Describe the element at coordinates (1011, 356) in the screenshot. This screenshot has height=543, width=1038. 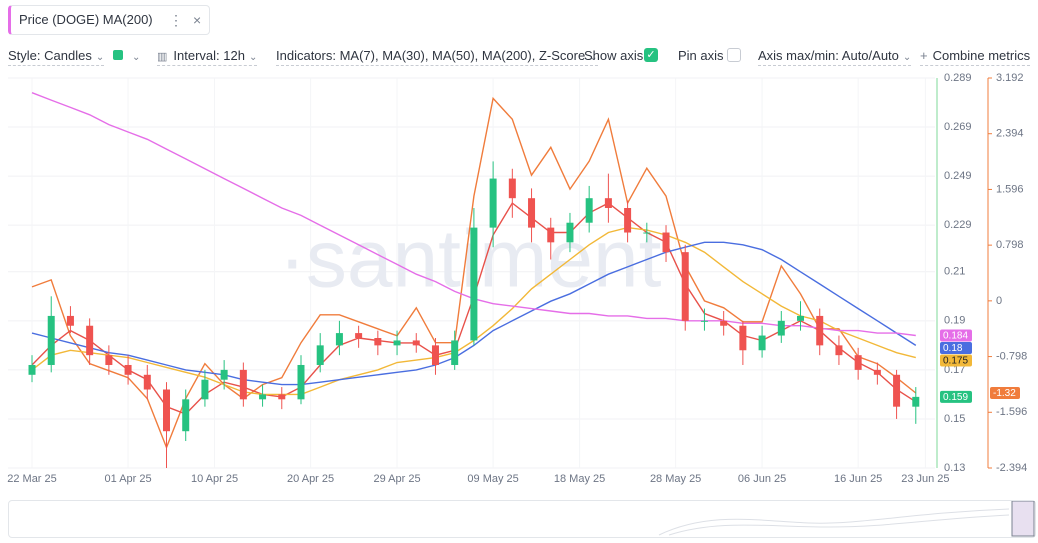
I see `y2-tick-label: -0.798` at that location.